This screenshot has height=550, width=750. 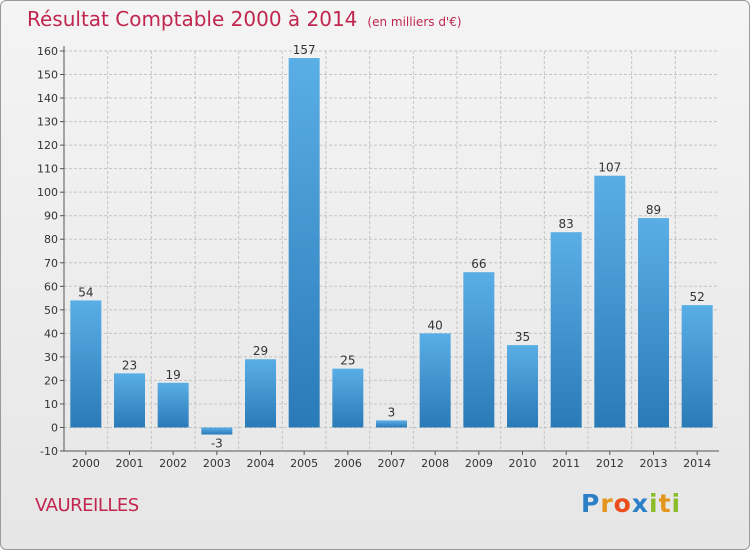 What do you see at coordinates (435, 380) in the screenshot?
I see `bar-2008` at bounding box center [435, 380].